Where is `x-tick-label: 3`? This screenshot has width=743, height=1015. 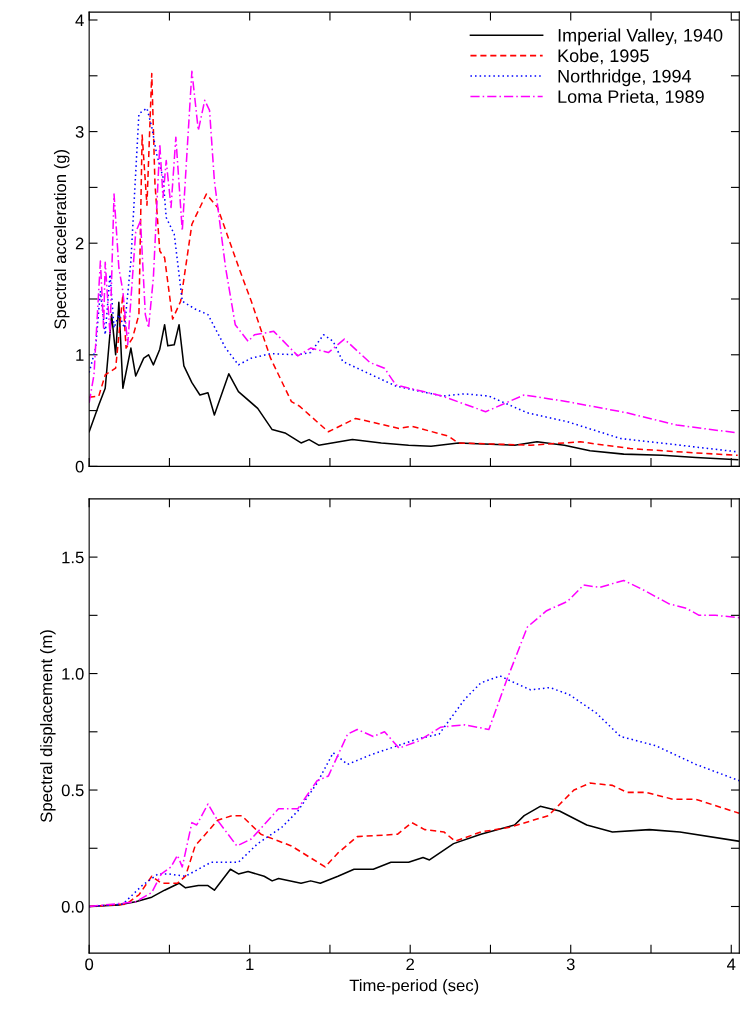 x-tick-label: 3 is located at coordinates (570, 964).